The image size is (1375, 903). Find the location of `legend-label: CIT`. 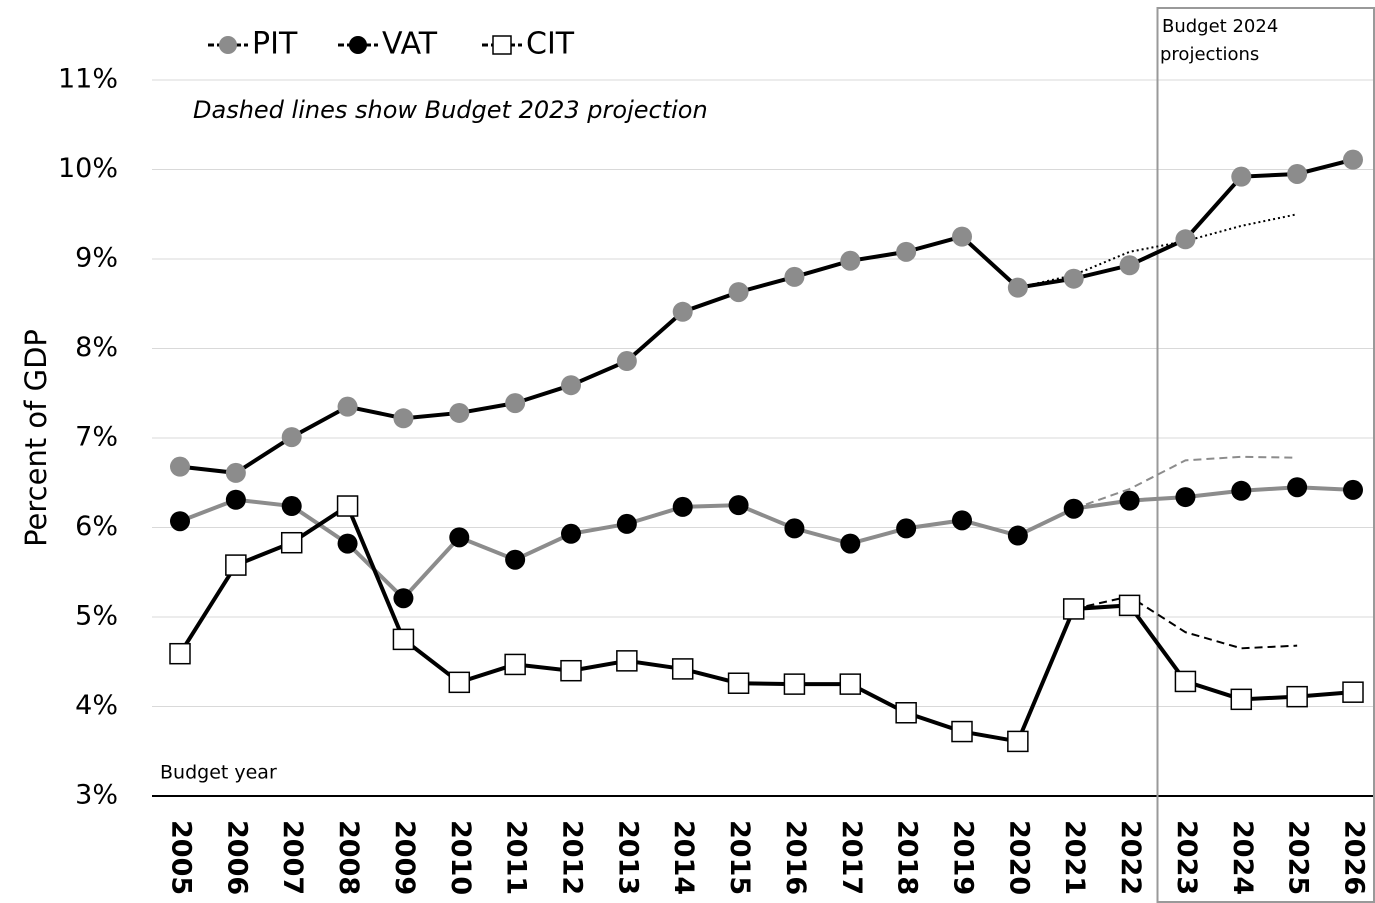

legend-label: CIT is located at coordinates (550, 44).